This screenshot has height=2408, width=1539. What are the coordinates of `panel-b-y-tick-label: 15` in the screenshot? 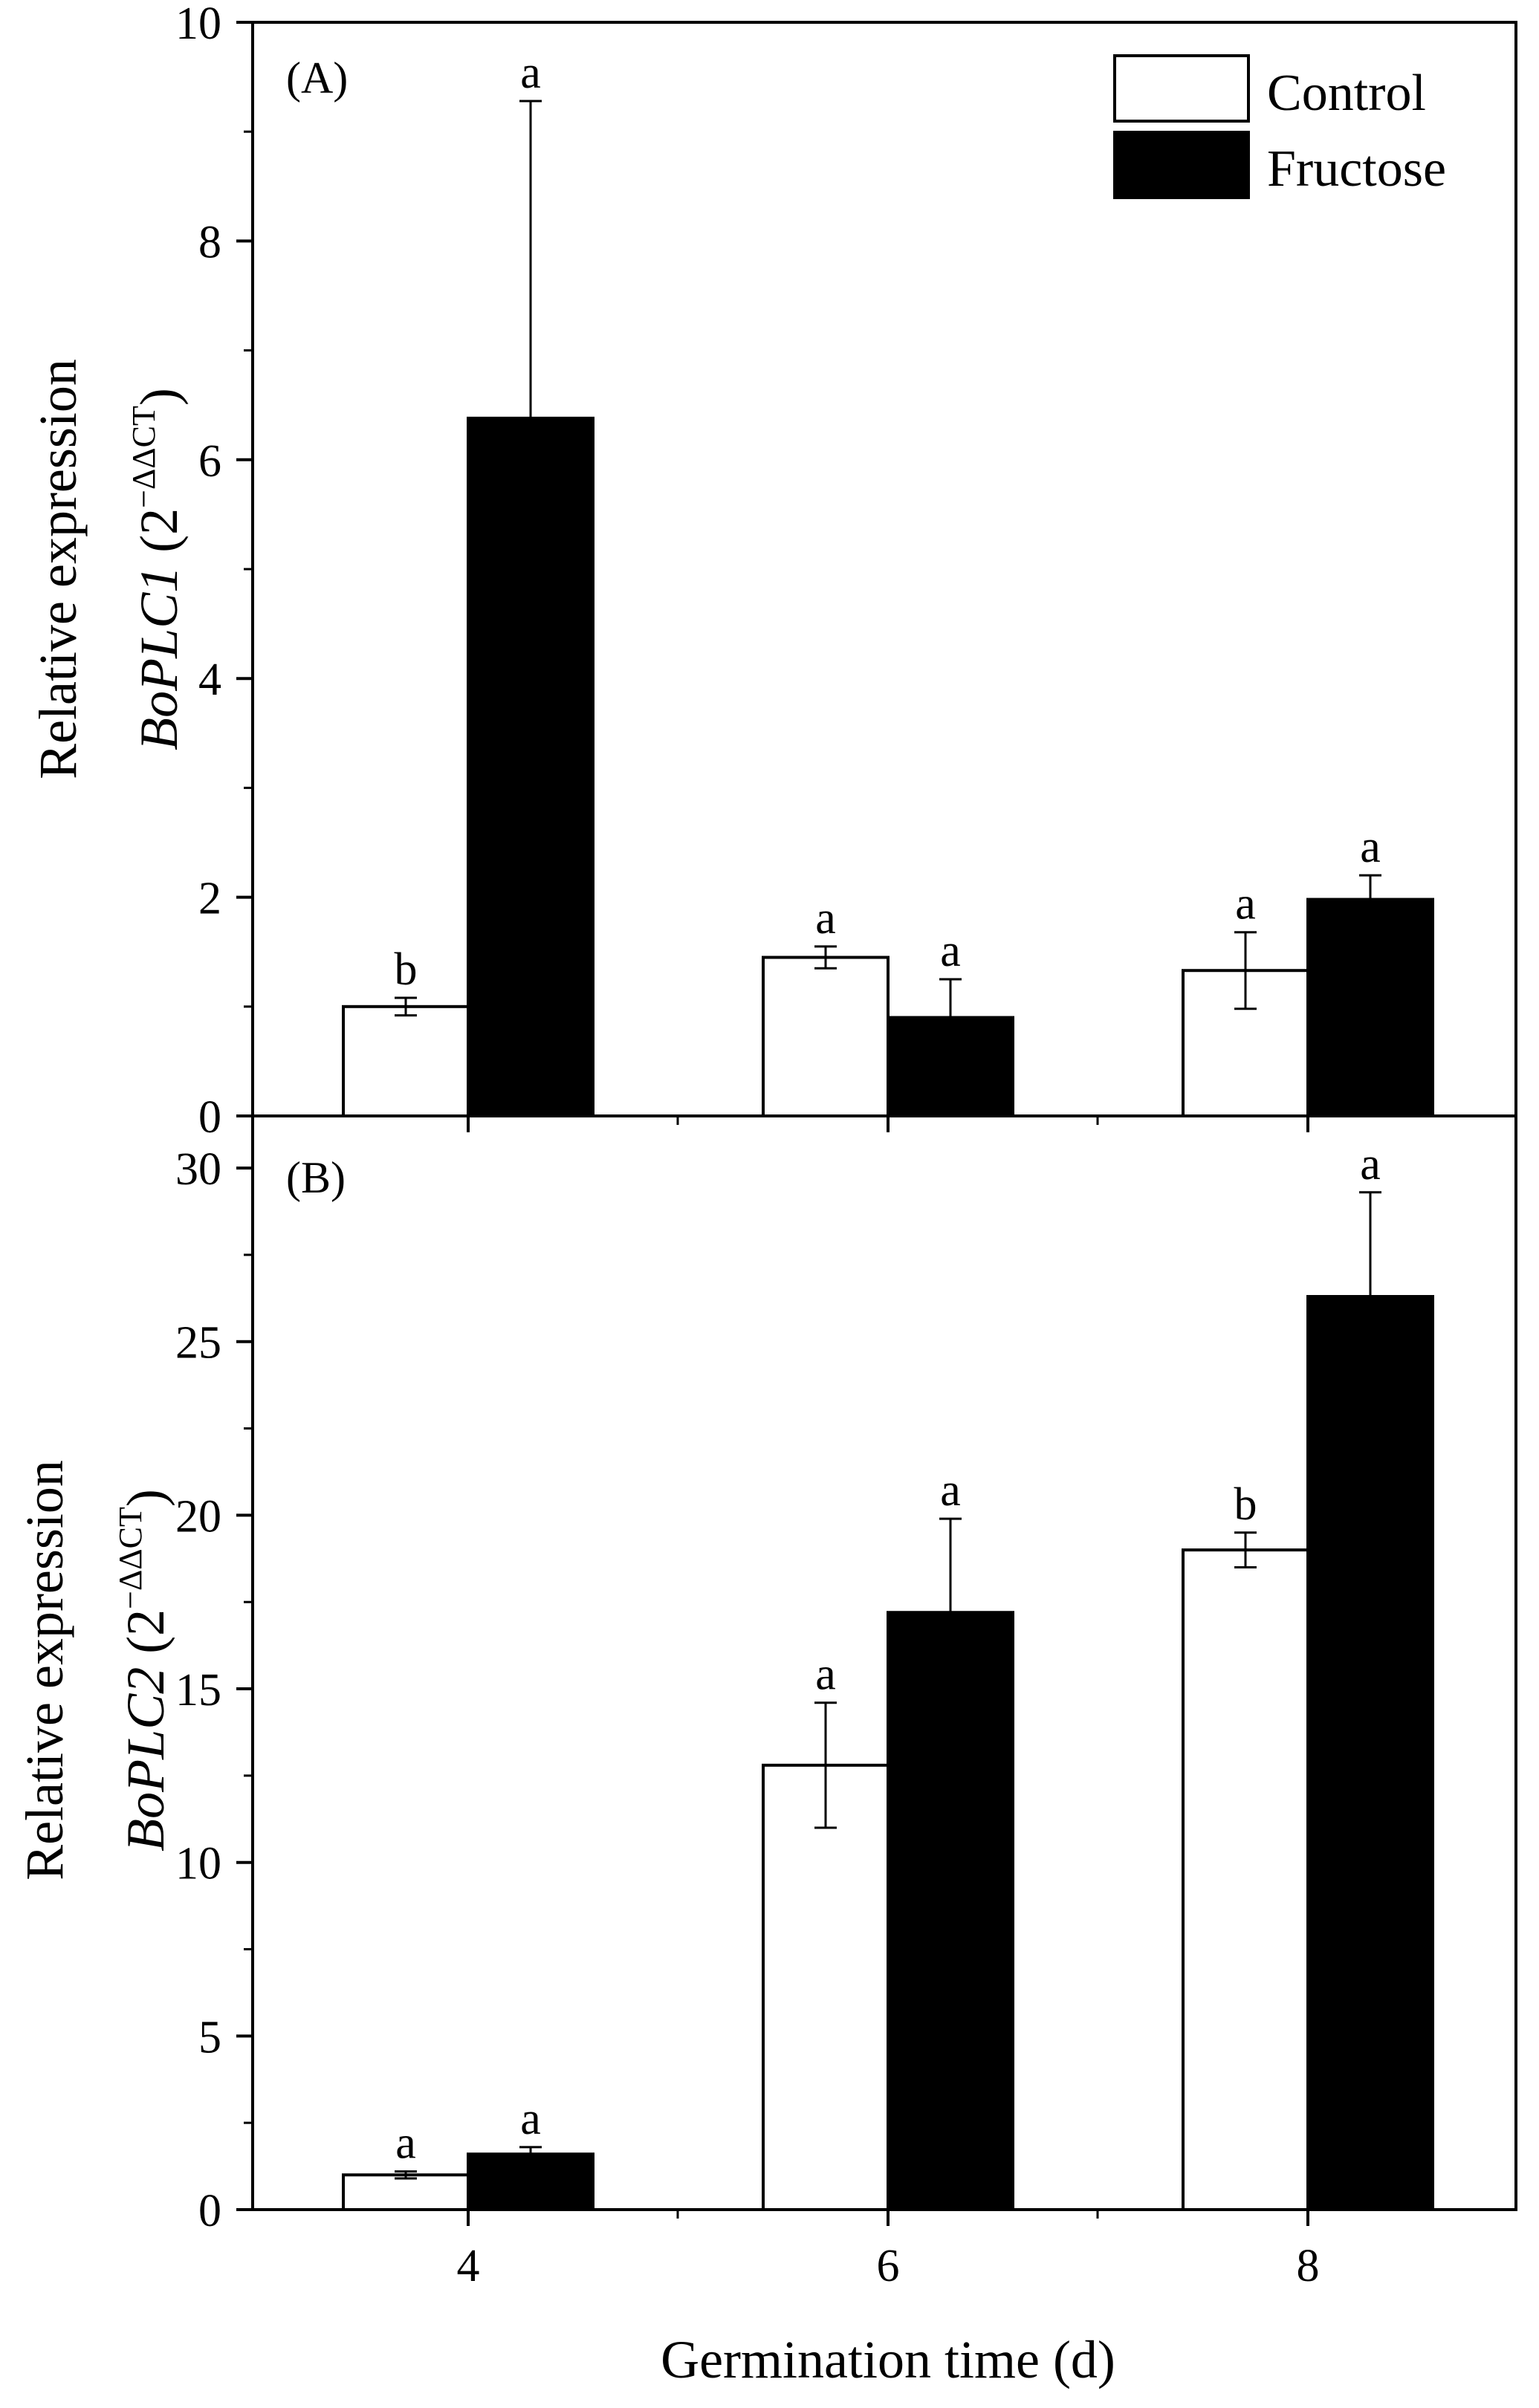 It's located at (198, 1690).